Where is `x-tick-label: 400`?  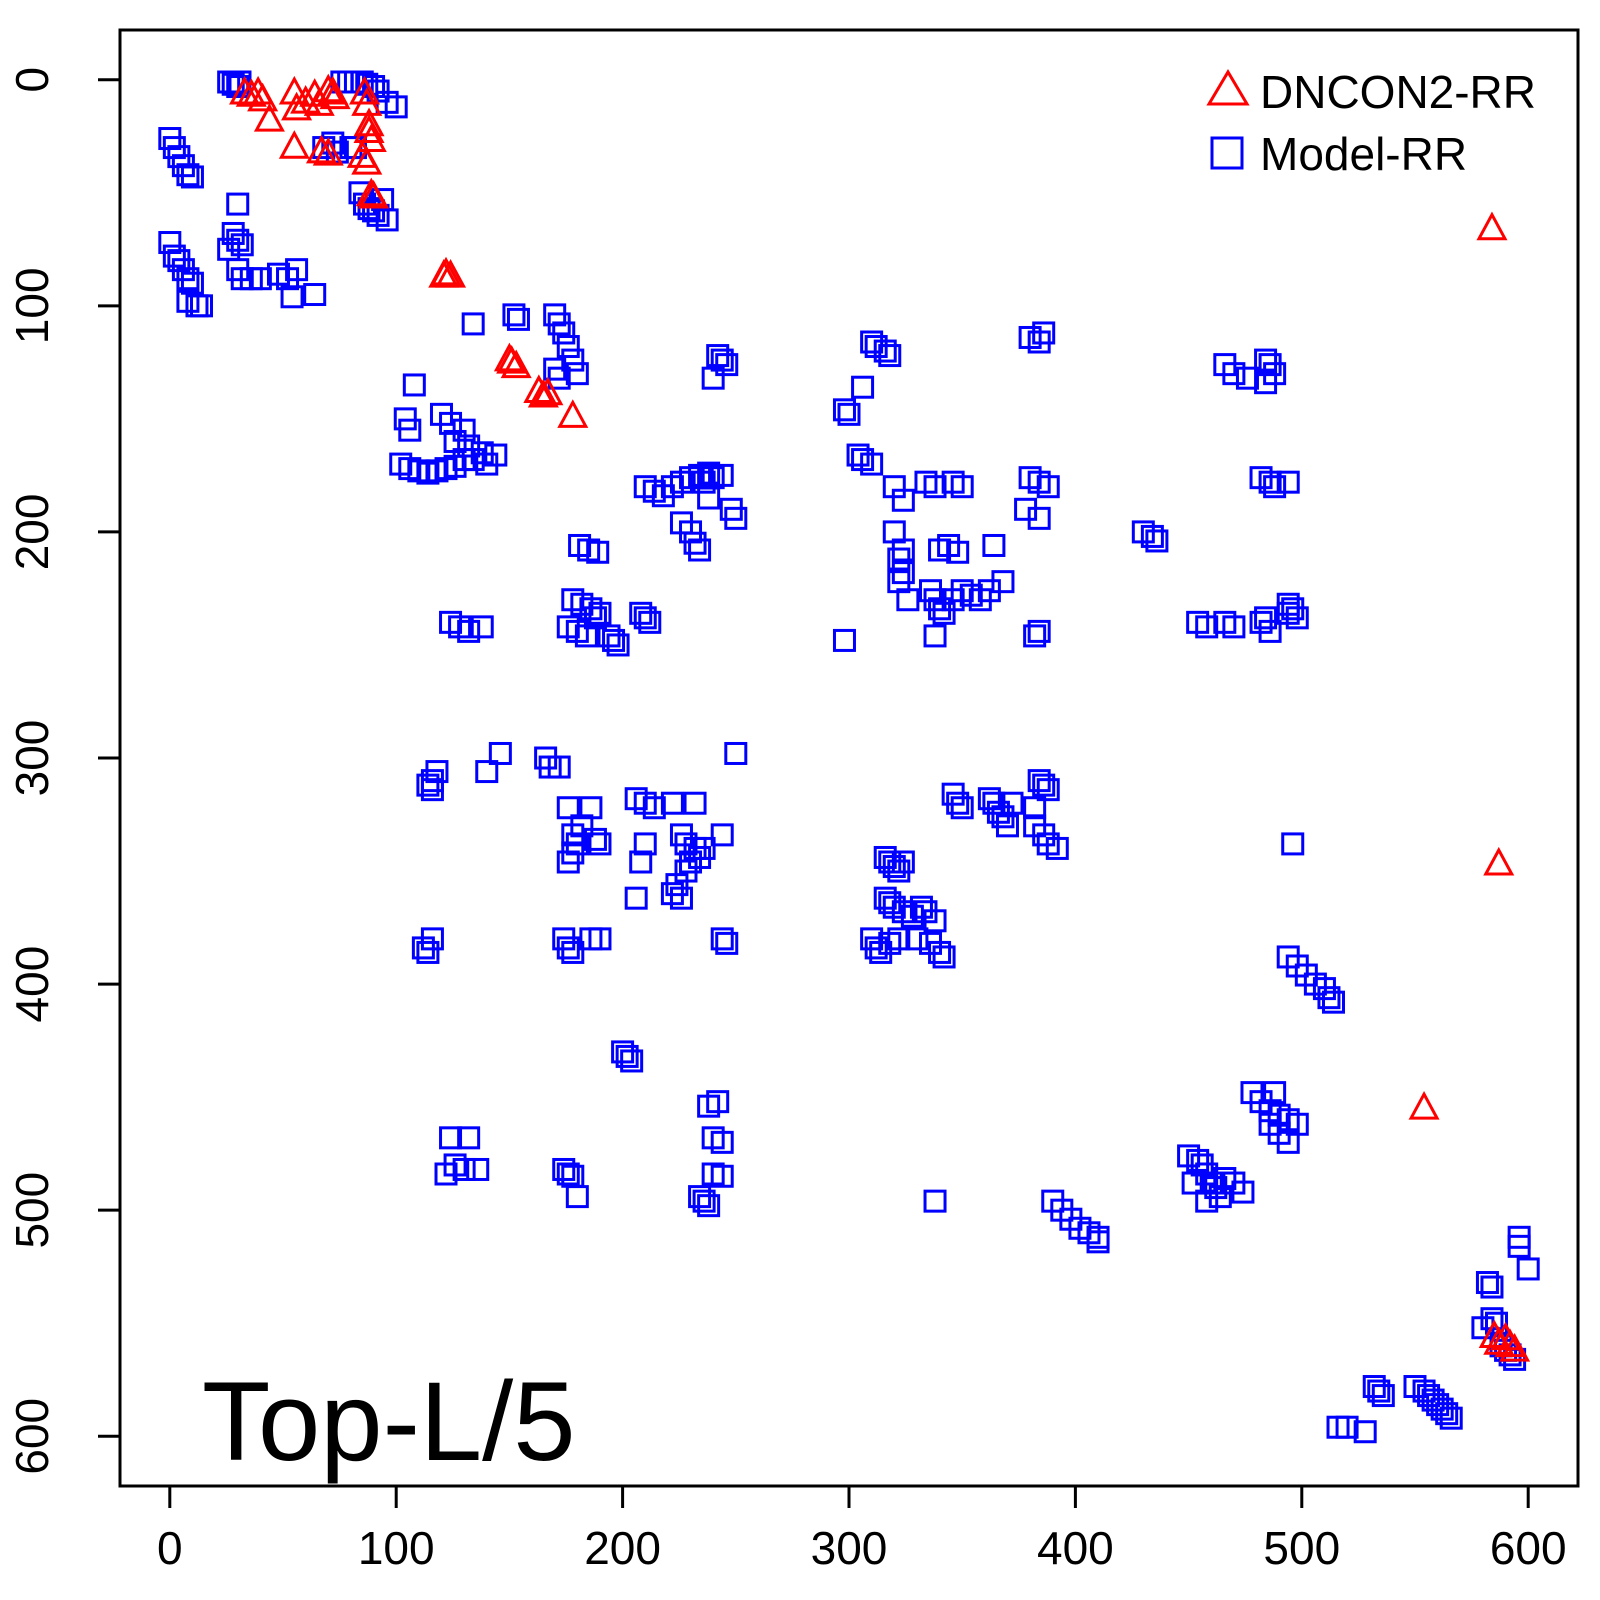
x-tick-label: 400 is located at coordinates (1075, 1548).